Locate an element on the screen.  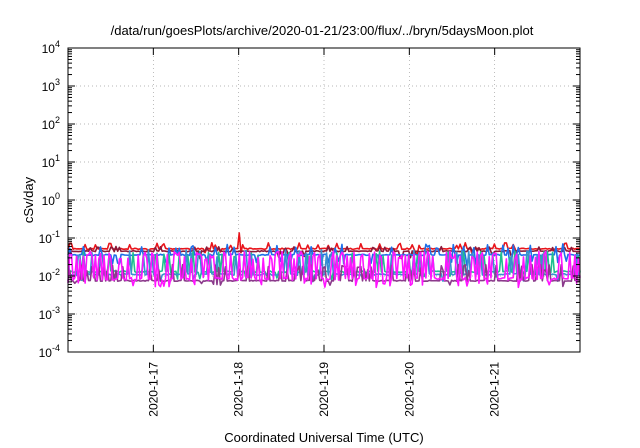
y-tick-label: 10⁻² is located at coordinates (49, 275).